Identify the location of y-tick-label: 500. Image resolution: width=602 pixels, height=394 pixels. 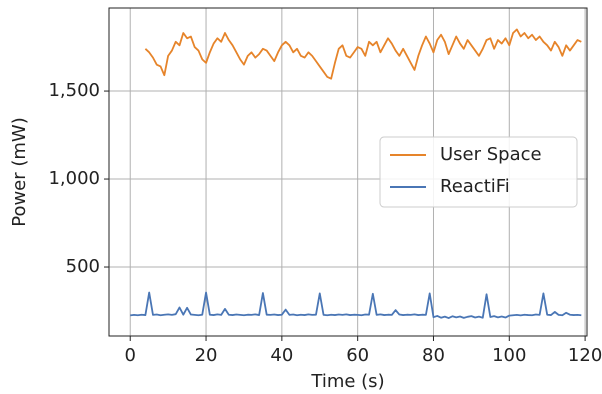
(83, 266).